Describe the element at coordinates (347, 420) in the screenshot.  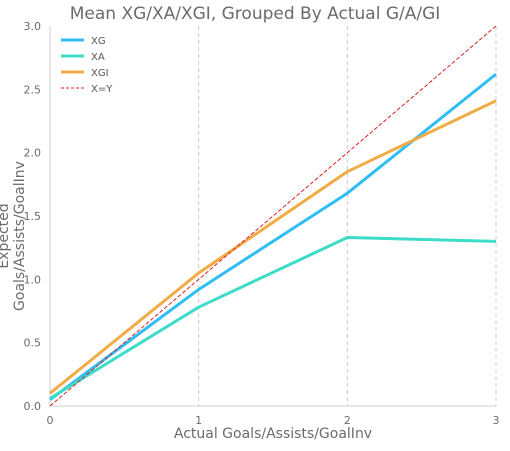
I see `x-tick-label: 2` at that location.